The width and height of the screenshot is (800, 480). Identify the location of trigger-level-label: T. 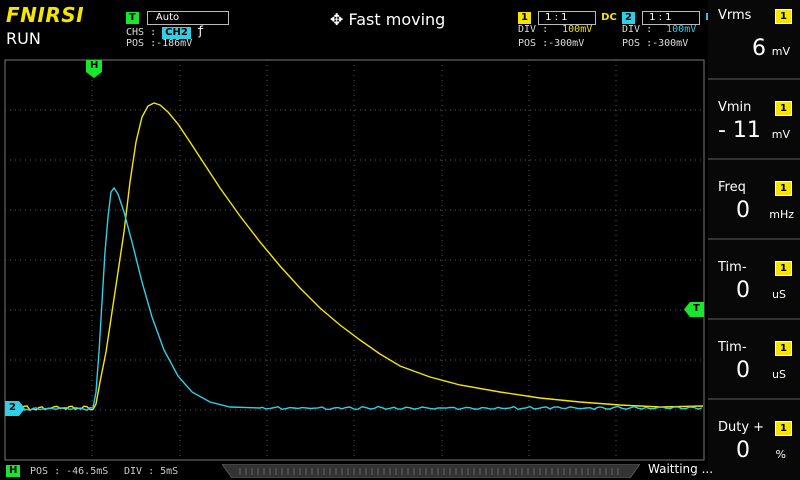
(696, 308).